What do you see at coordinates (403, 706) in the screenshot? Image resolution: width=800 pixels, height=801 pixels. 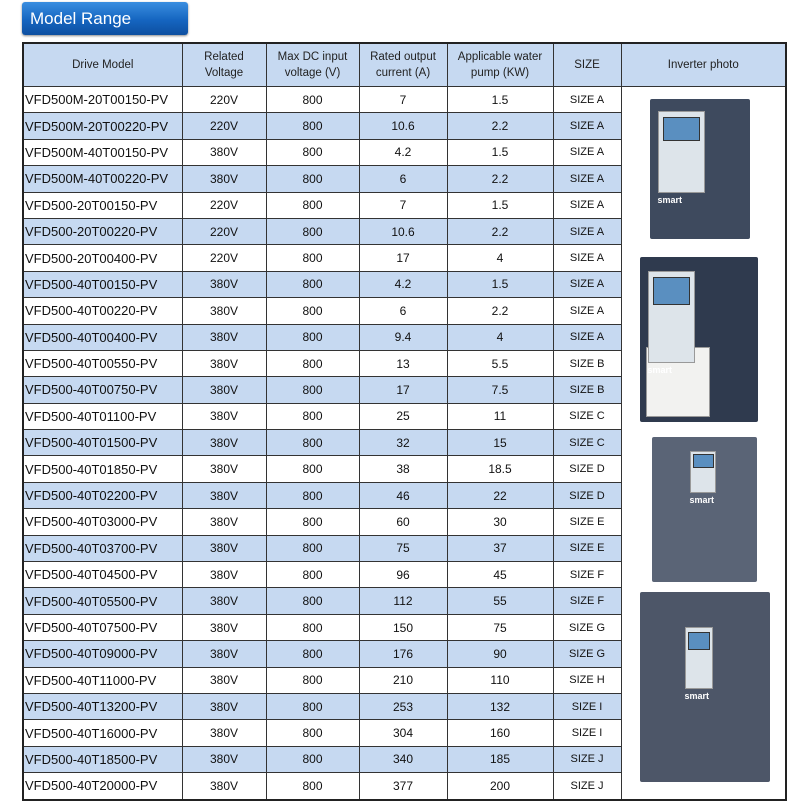 I see `cell-rated-current: 253` at bounding box center [403, 706].